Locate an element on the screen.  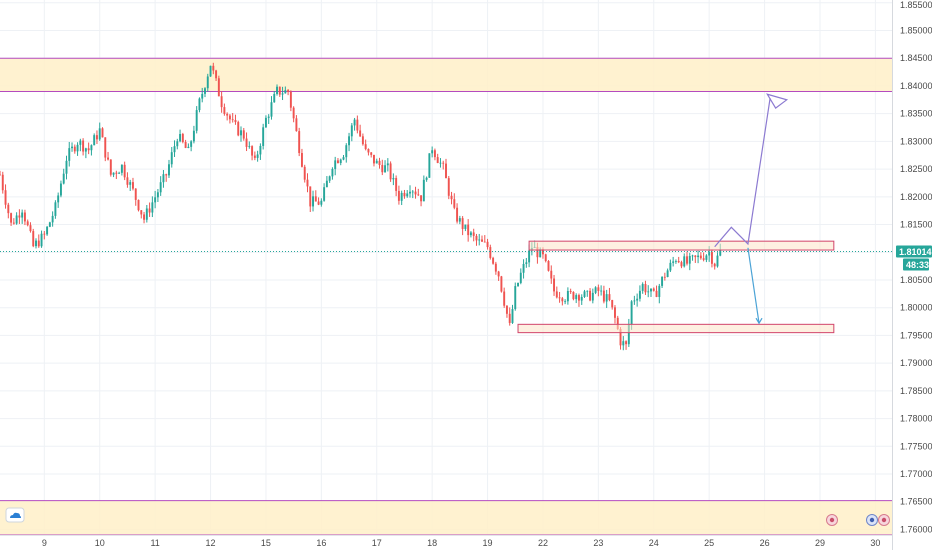
lower-box is located at coordinates (676, 328).